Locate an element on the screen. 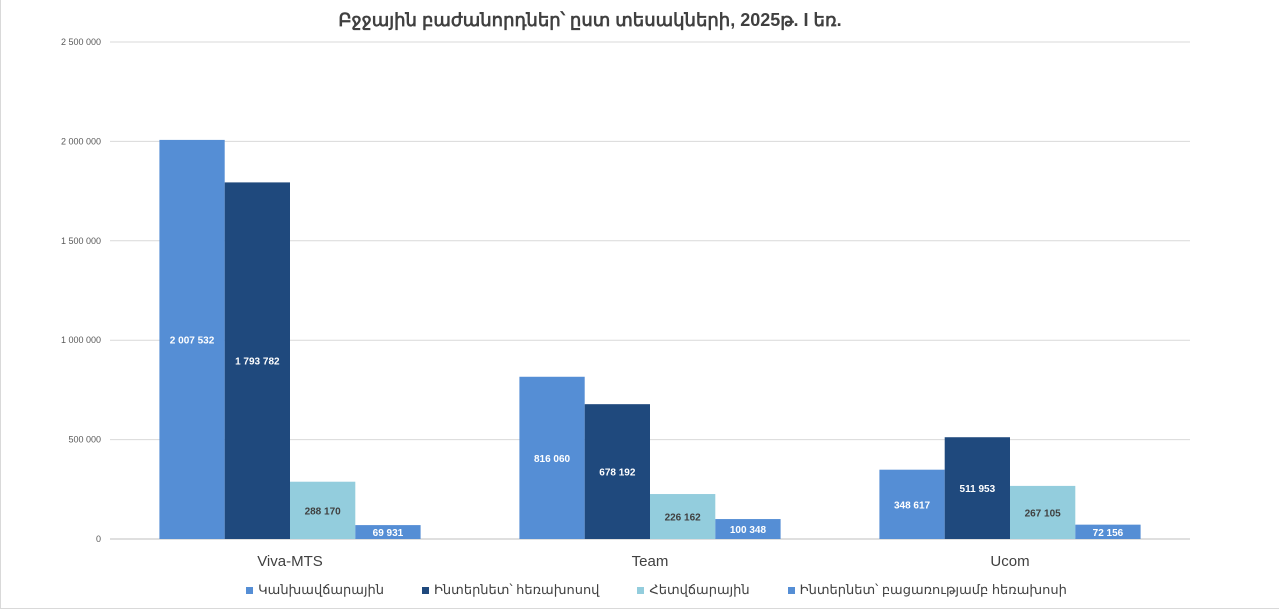 The height and width of the screenshot is (610, 1280). legend-entry: Ինտերնետ՝ հեռախոսով is located at coordinates (510, 590).